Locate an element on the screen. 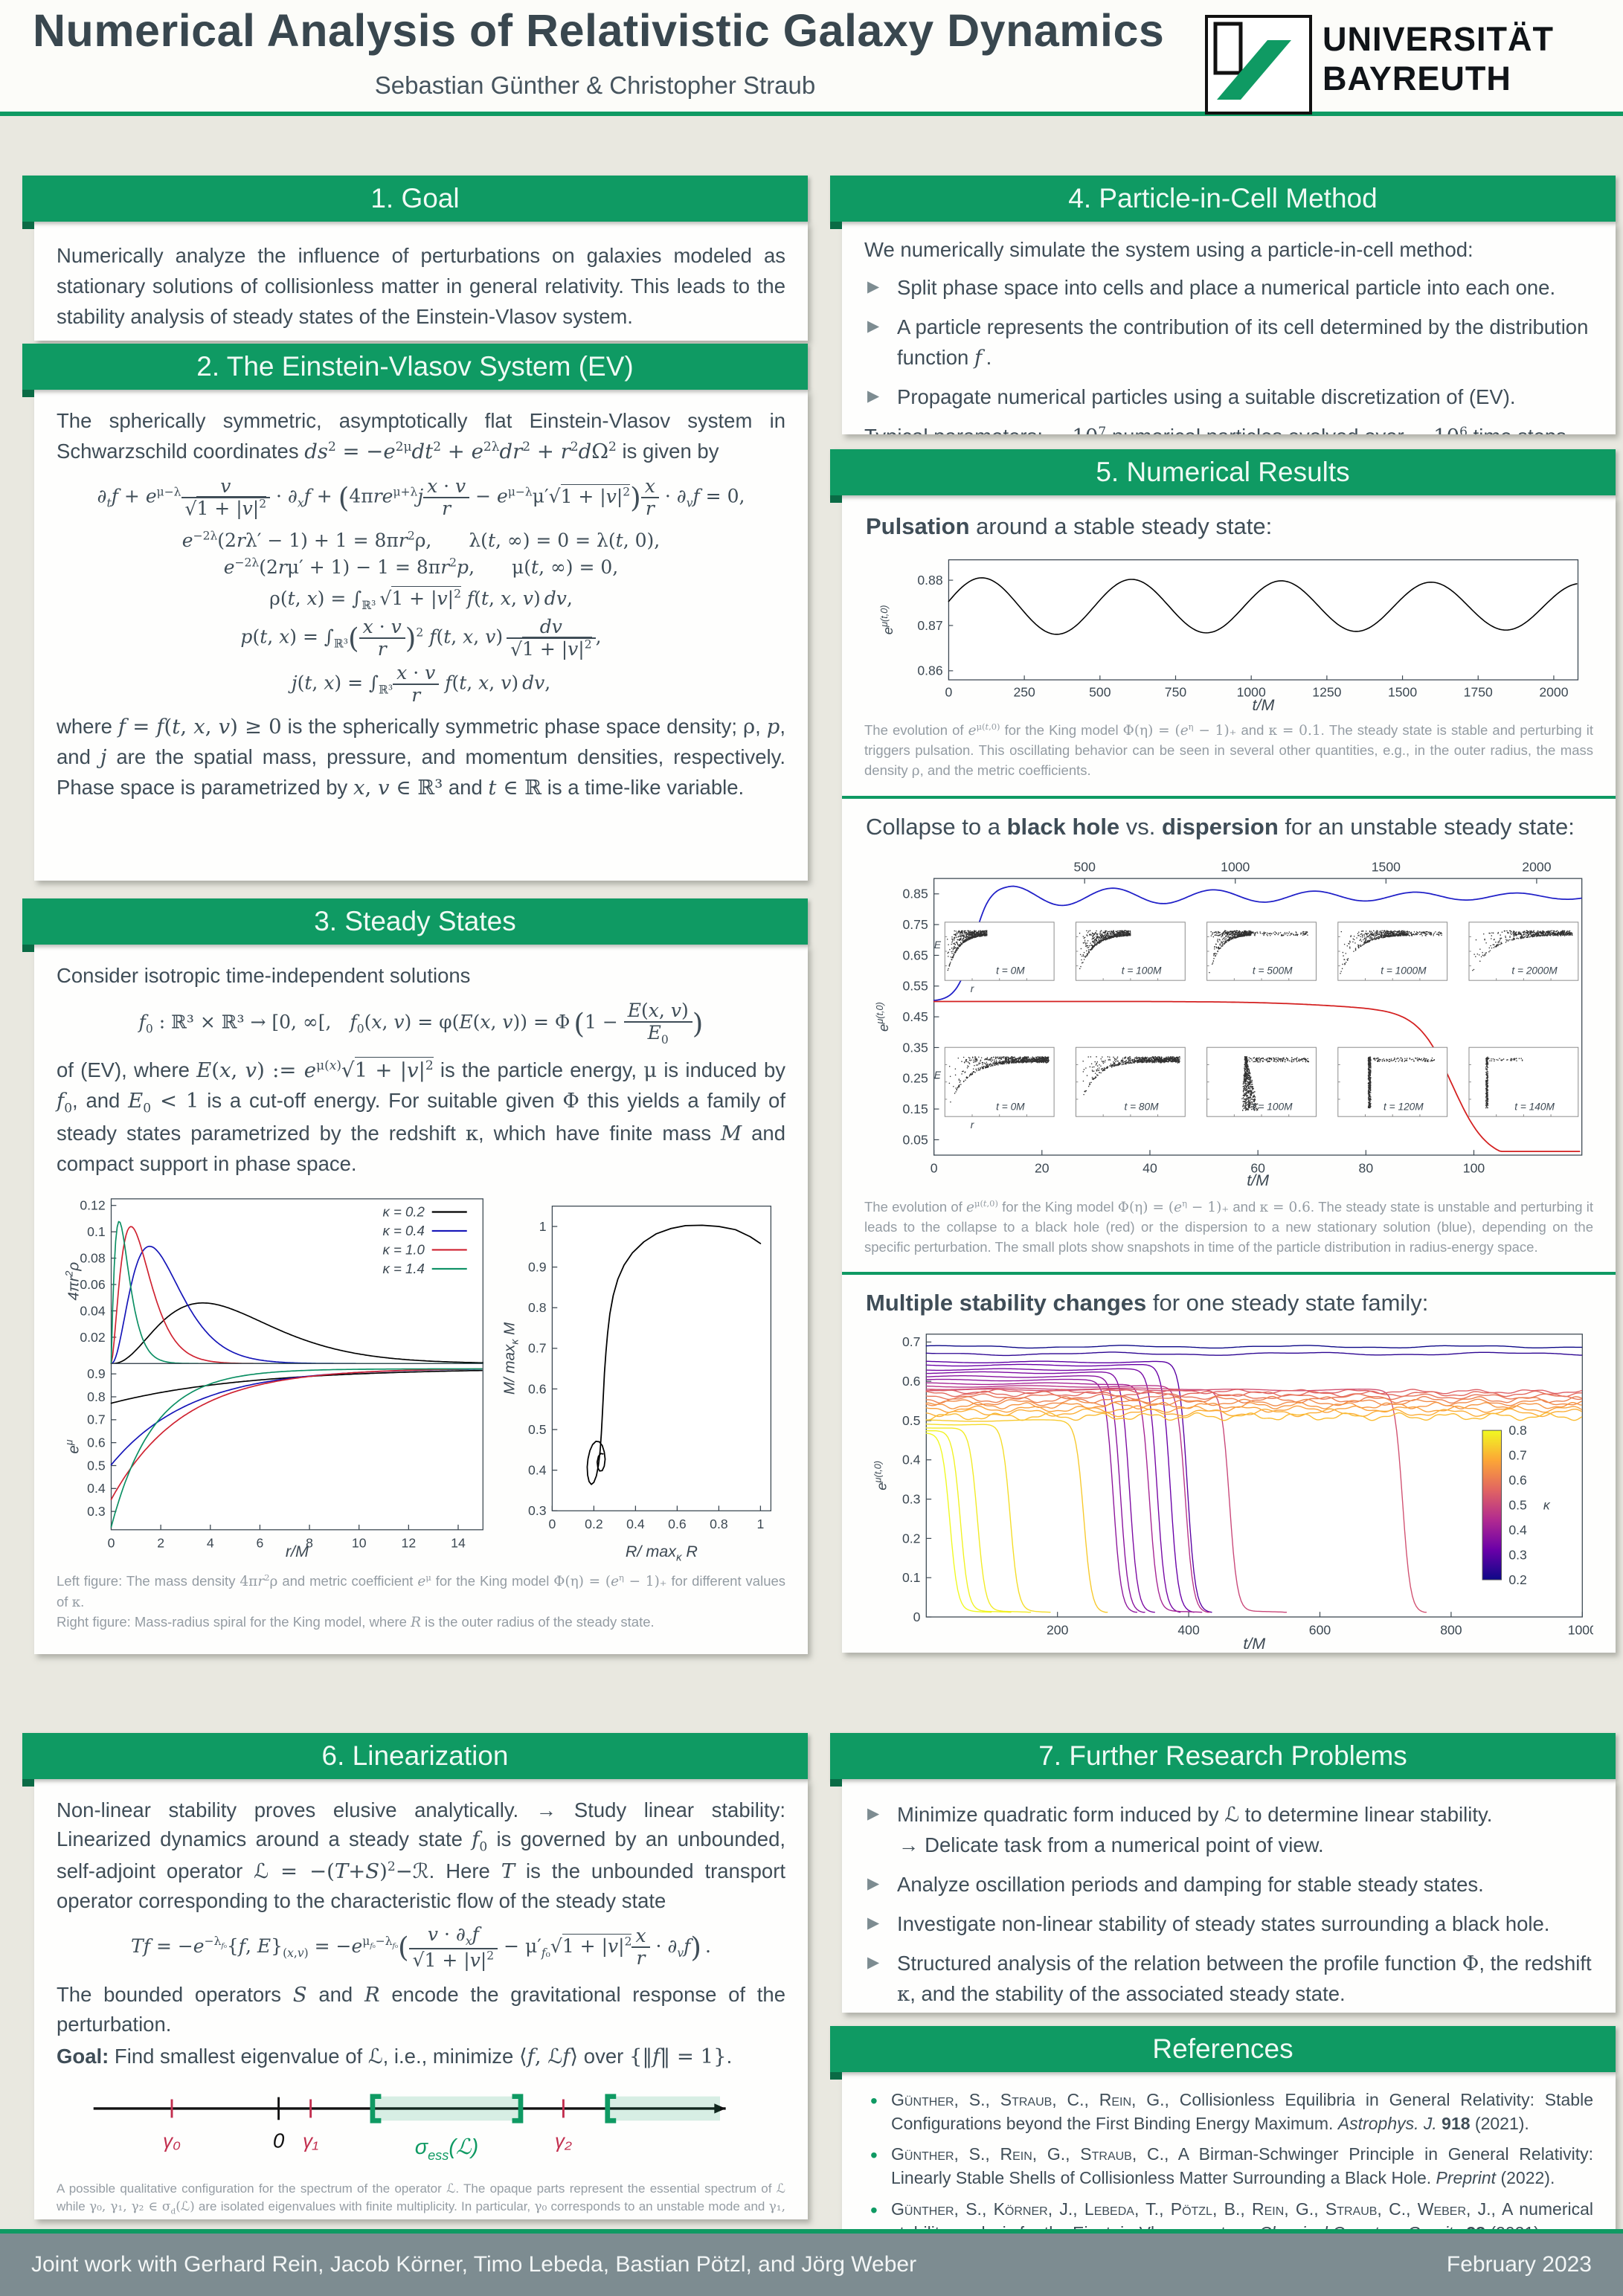  svg-text: 0.9 is located at coordinates (96, 1373).